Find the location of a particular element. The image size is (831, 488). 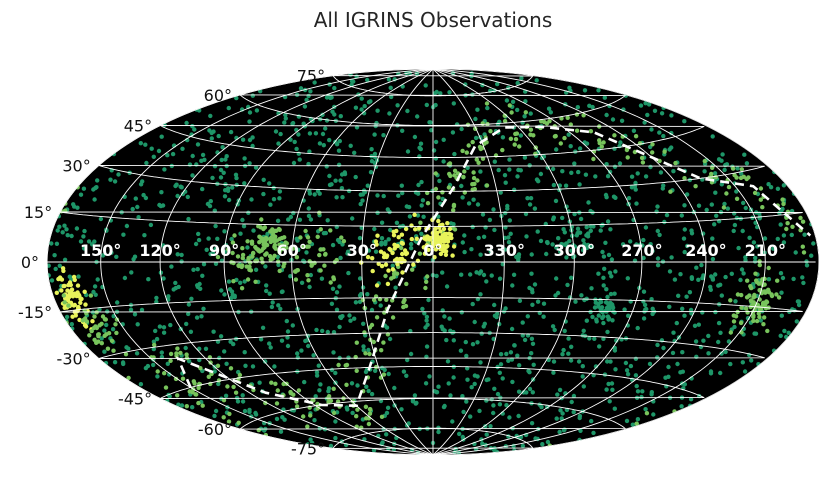

latitude-tick-label: -75° is located at coordinates (308, 448).